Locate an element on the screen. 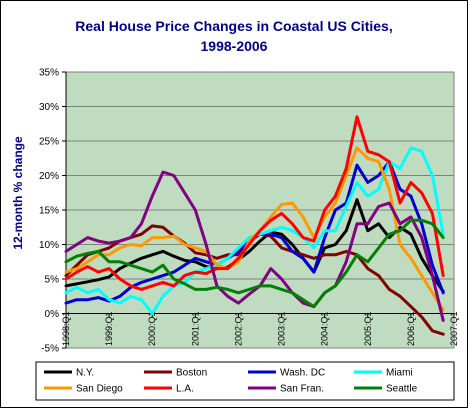  x-tick-label: 2001:Q1 is located at coordinates (195, 328).